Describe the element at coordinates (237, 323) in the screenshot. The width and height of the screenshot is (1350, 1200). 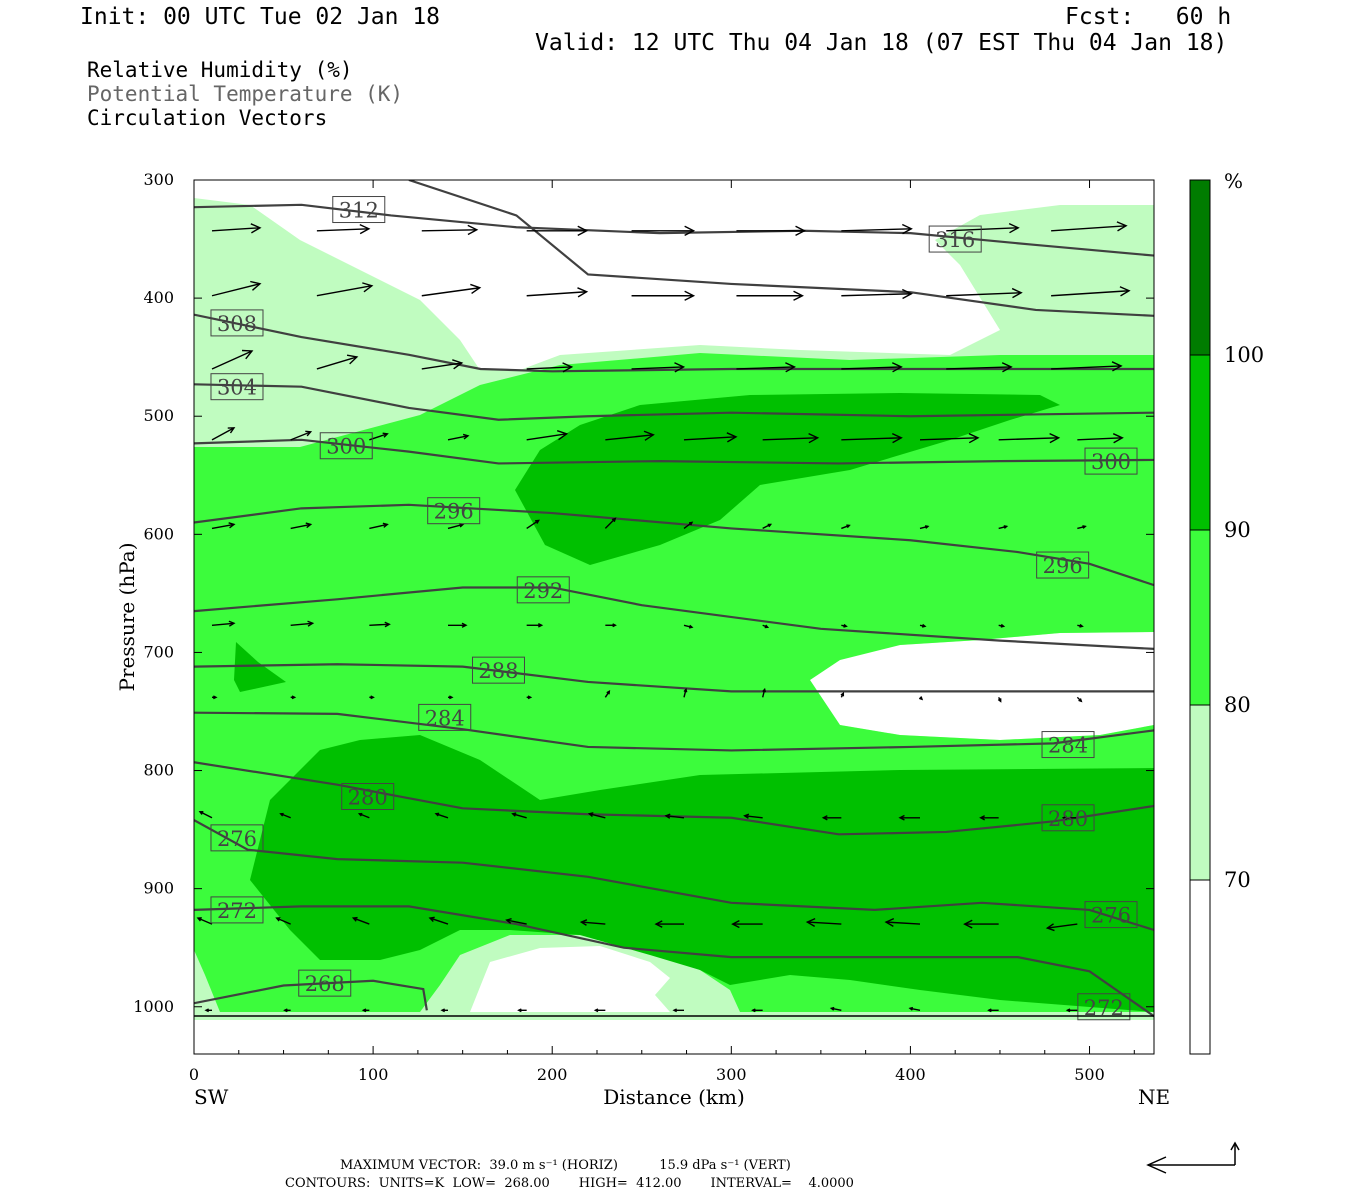
I see `contour-label-308: 308` at that location.